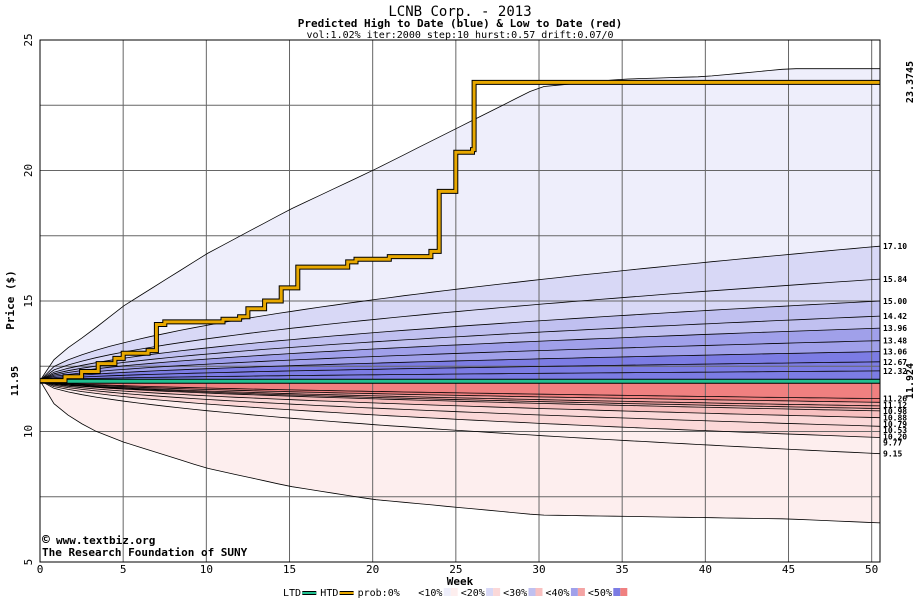  What do you see at coordinates (705, 569) in the screenshot?
I see `x-tick-label: 40` at bounding box center [705, 569].